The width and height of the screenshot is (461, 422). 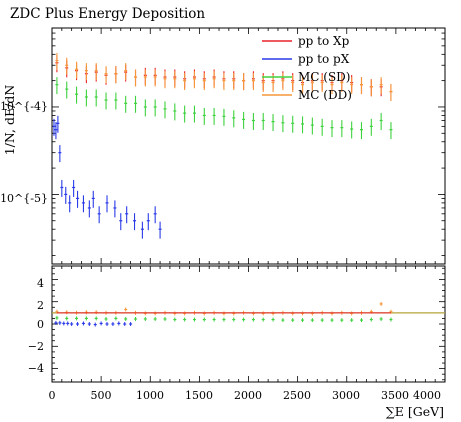 What do you see at coordinates (324, 77) in the screenshot?
I see `legend-label-mc-sd: MC (SD)` at bounding box center [324, 77].